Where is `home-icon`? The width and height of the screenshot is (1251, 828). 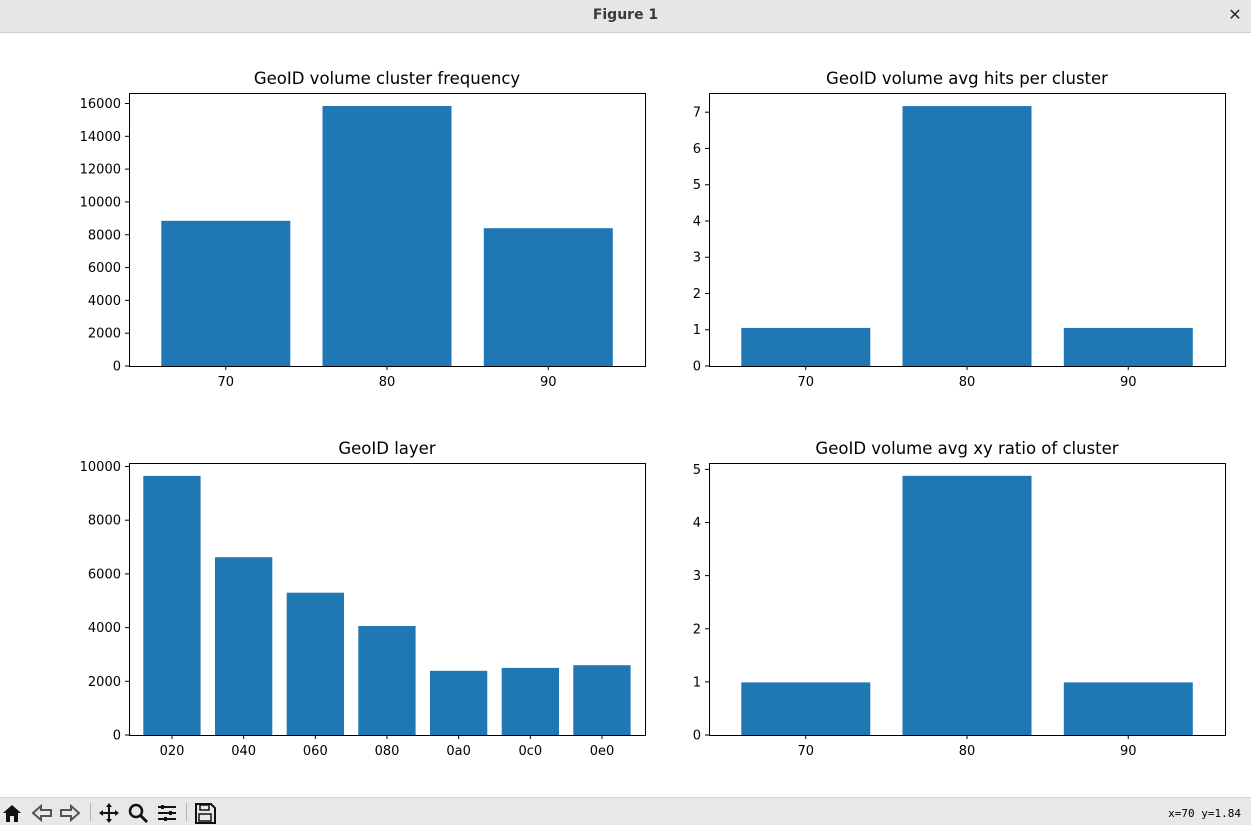 home-icon is located at coordinates (12, 813).